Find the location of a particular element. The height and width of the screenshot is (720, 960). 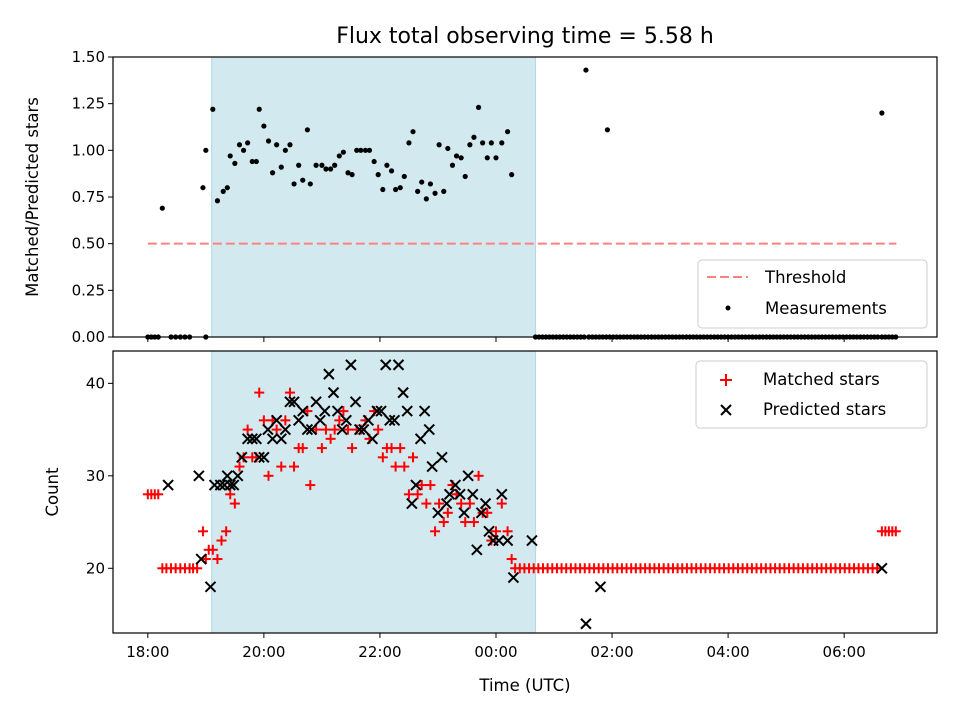

bottom-y-ticks: 20 30 40 is located at coordinates (99, 475).